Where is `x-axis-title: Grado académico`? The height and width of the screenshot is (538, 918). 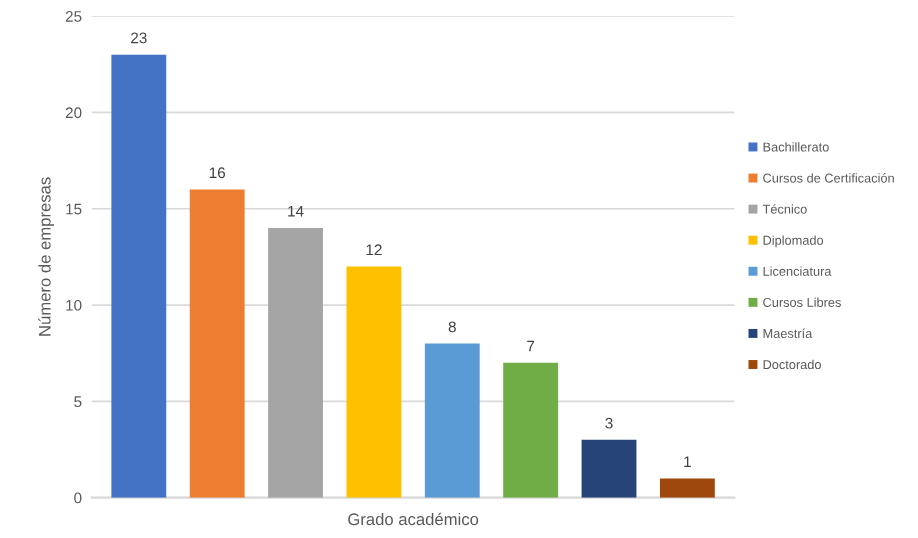
x-axis-title: Grado académico is located at coordinates (413, 519).